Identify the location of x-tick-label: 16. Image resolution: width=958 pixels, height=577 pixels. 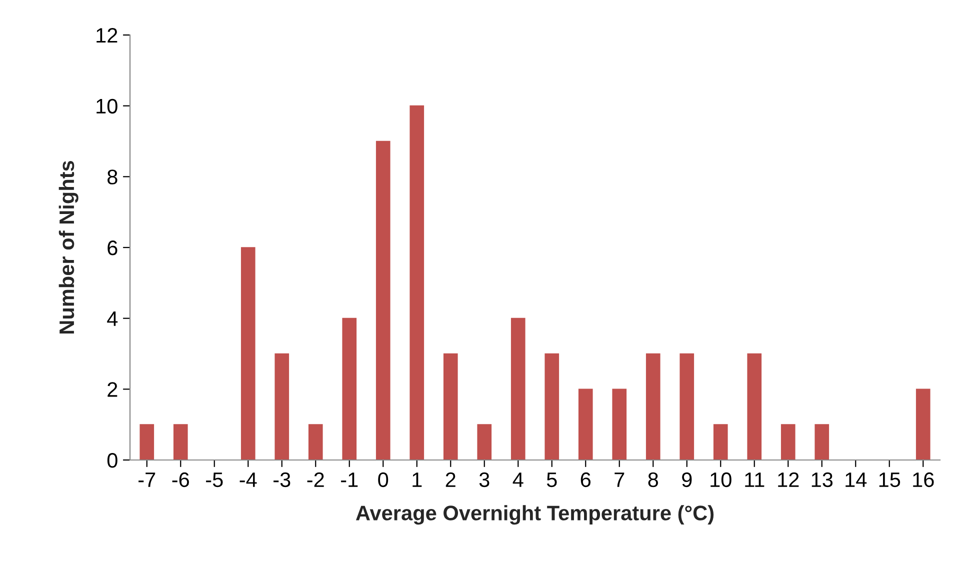
(923, 480).